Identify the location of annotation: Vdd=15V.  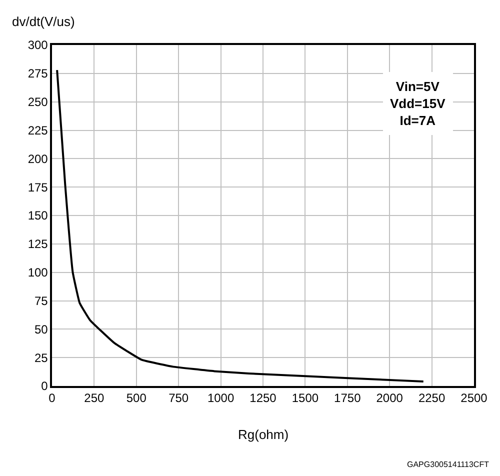
(418, 103).